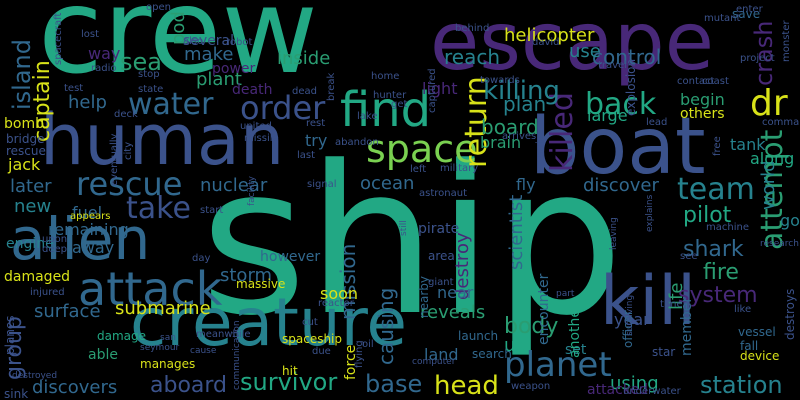  I want to click on word-leaving: leaving, so click(614, 233).